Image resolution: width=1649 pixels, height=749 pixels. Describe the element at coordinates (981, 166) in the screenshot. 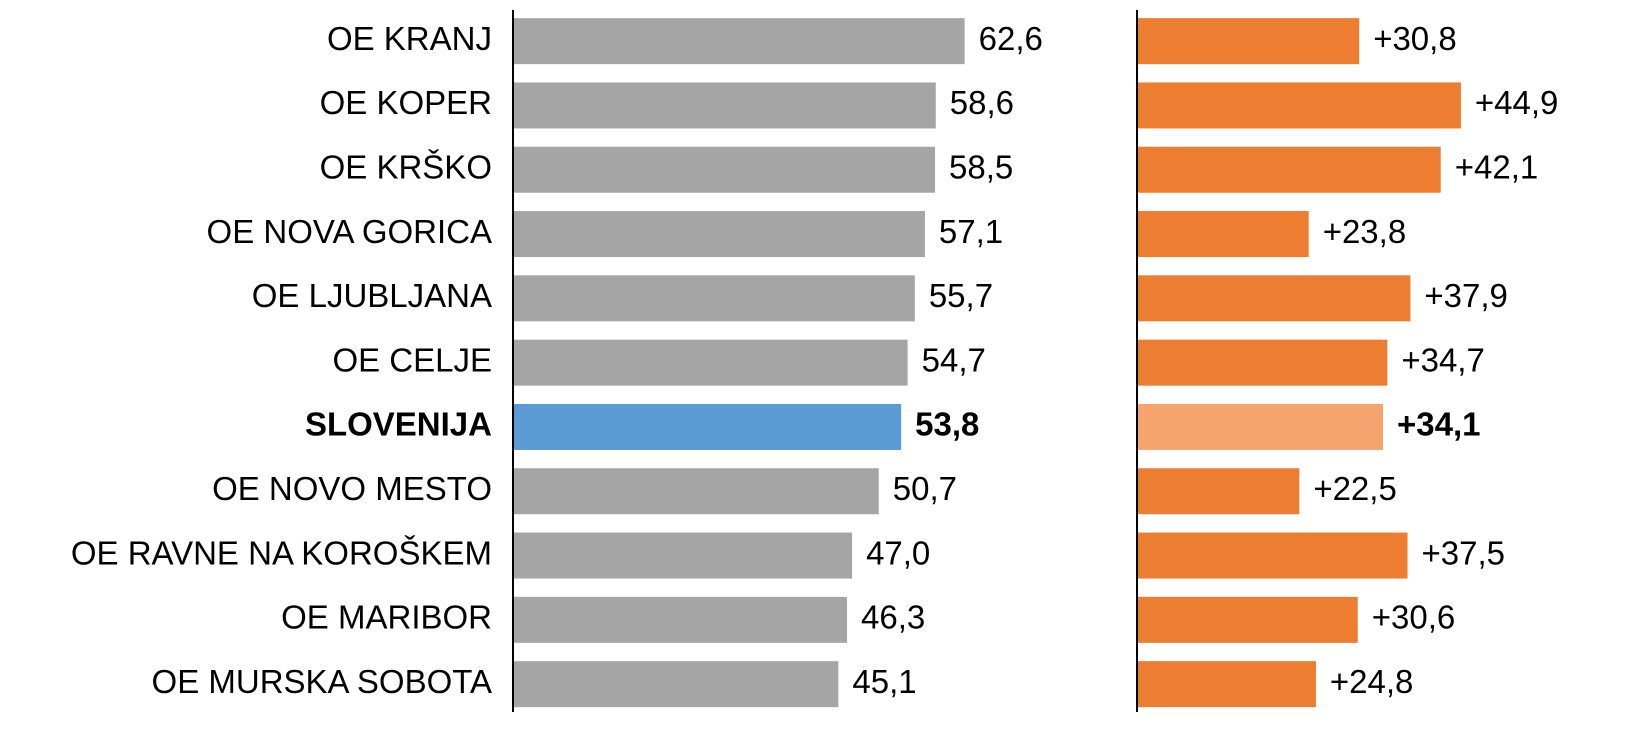

I see `data-label: 58,5` at that location.